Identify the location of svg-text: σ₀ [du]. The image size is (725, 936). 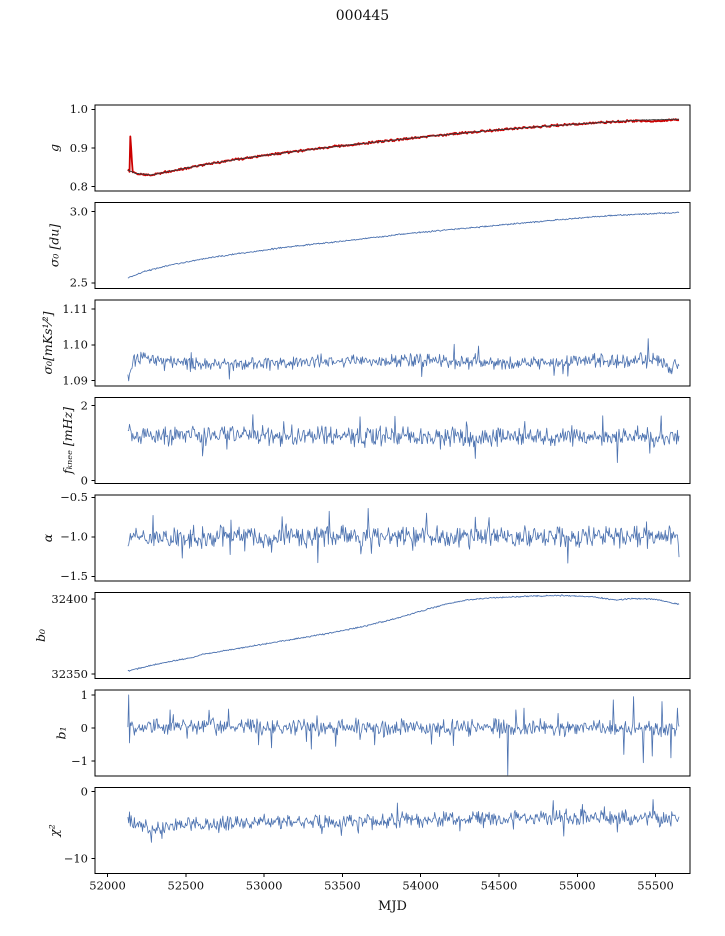
(54, 245).